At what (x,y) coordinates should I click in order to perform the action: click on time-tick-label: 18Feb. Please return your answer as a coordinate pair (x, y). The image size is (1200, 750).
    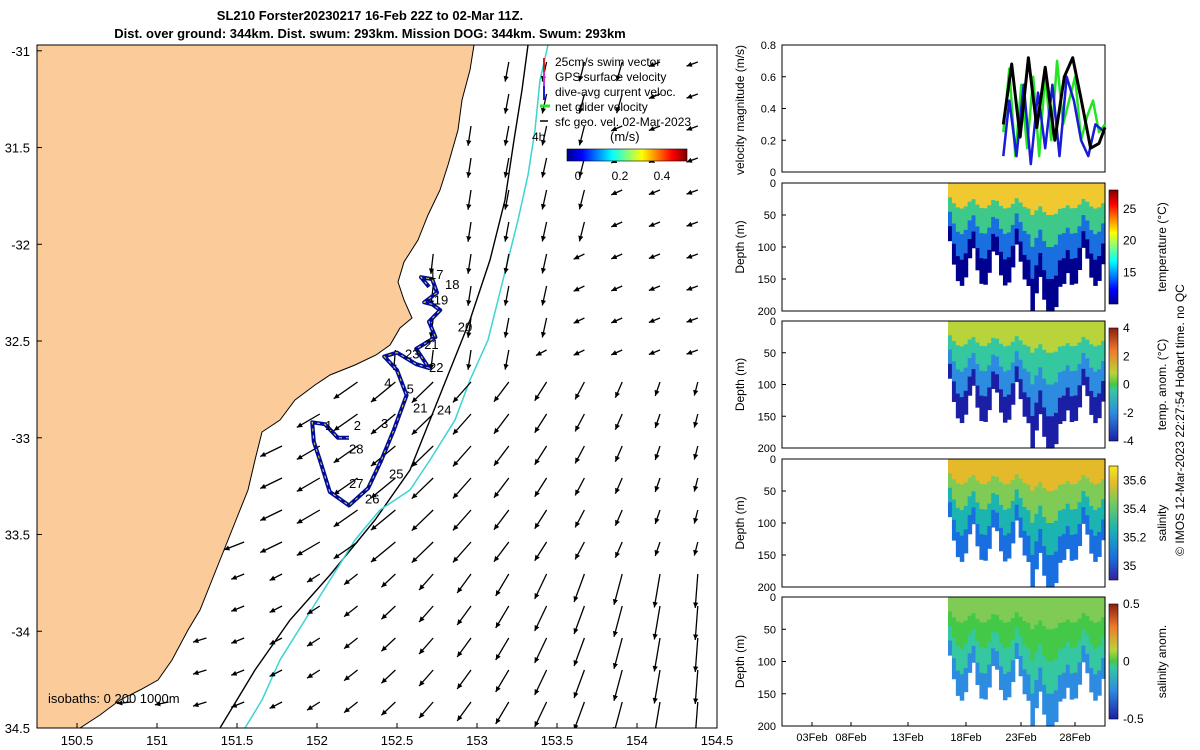
    Looking at the image, I should click on (965, 738).